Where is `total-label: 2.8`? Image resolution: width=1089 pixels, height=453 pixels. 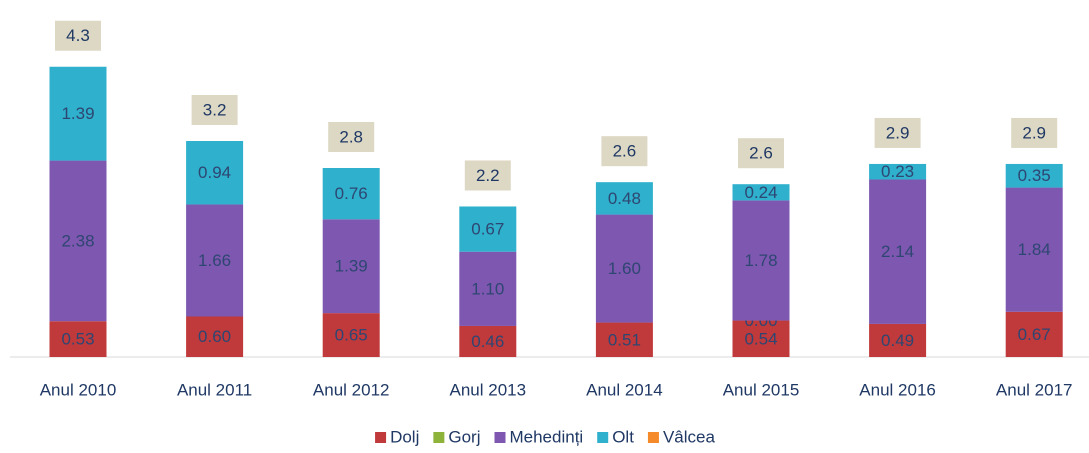
total-label: 2.8 is located at coordinates (351, 136).